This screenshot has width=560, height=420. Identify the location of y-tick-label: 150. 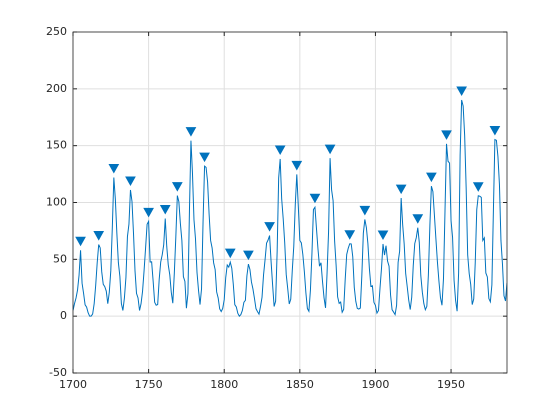
(56, 145).